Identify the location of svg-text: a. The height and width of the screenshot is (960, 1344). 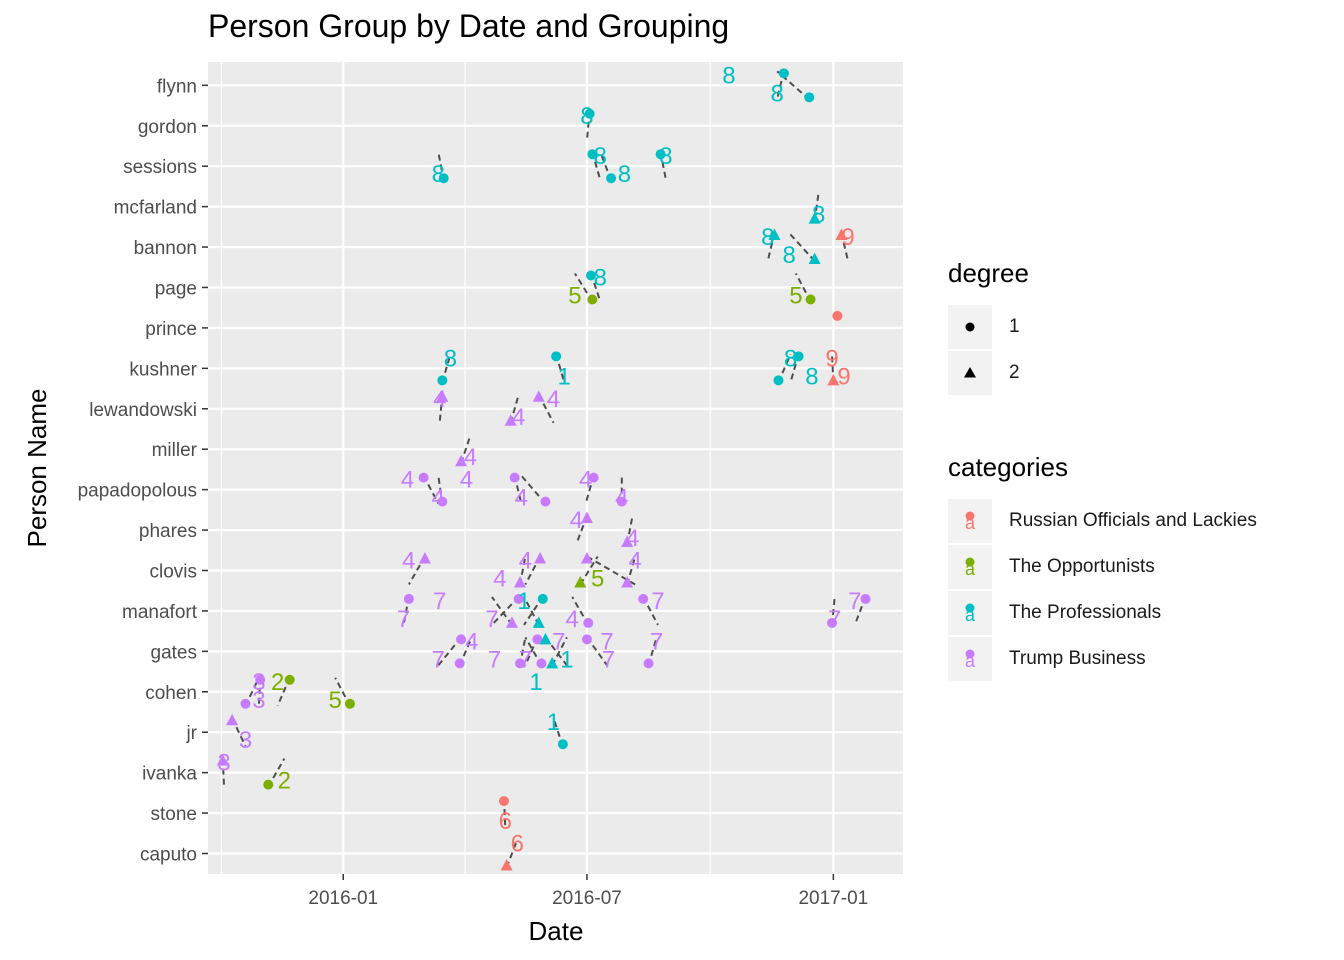
(970, 661).